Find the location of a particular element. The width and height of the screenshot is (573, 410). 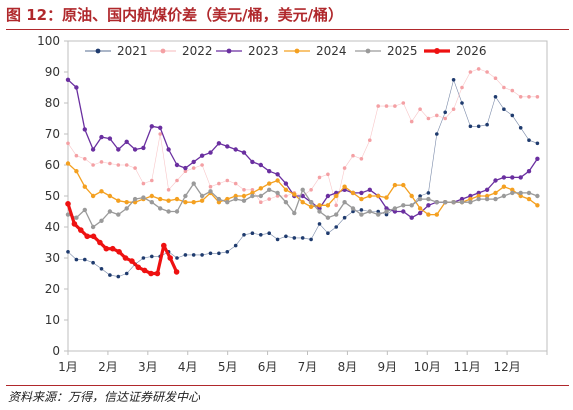

x-tick-label: 5月 is located at coordinates (228, 367).